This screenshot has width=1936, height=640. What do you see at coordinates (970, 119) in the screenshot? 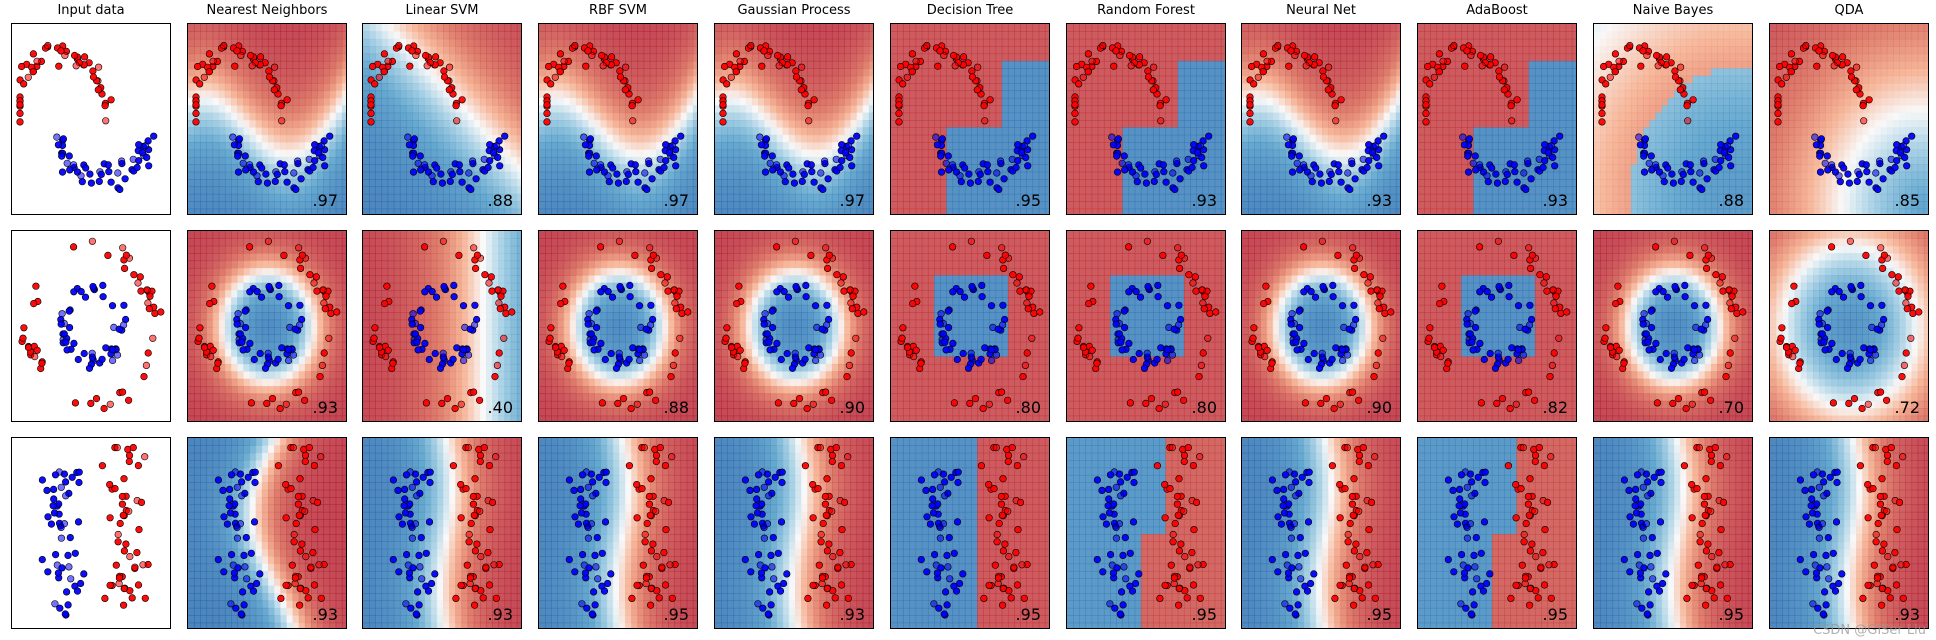
I see `panel-plot` at bounding box center [970, 119].